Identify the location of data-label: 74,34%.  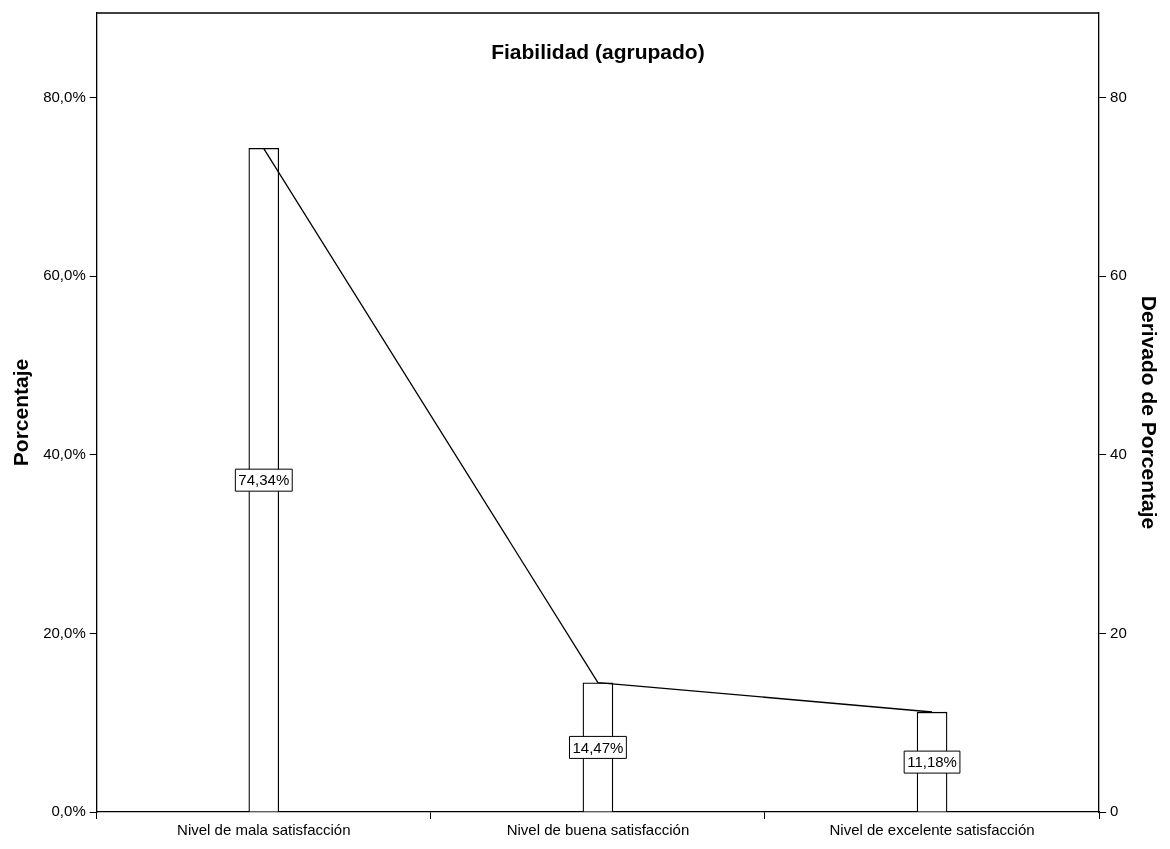
(264, 480).